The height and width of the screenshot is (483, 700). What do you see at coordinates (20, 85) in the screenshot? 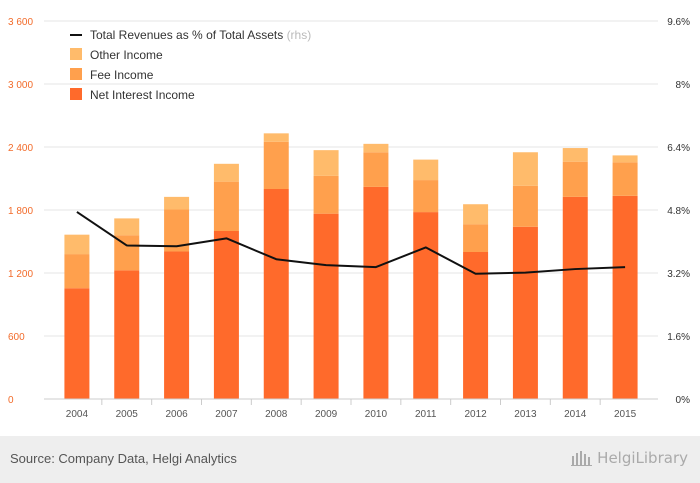
I see `y-left-tick-label: 3 000` at bounding box center [20, 85].